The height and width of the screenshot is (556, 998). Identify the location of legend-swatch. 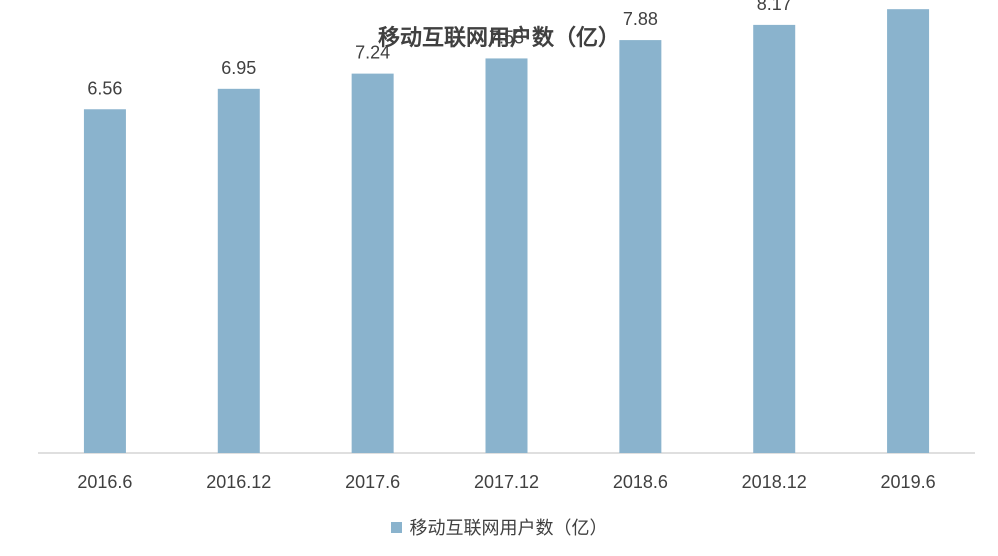
(396, 527).